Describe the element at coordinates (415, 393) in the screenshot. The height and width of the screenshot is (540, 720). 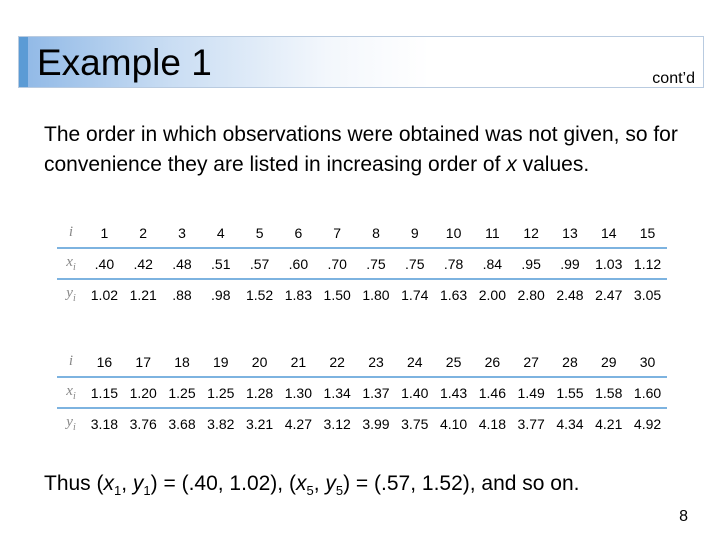
I see `table-cell: 1.40` at that location.